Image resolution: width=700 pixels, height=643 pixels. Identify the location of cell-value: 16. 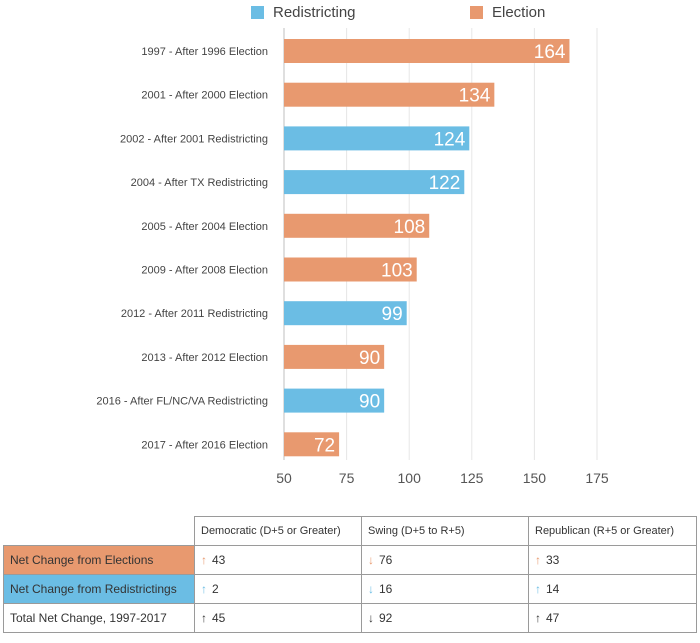
(386, 589).